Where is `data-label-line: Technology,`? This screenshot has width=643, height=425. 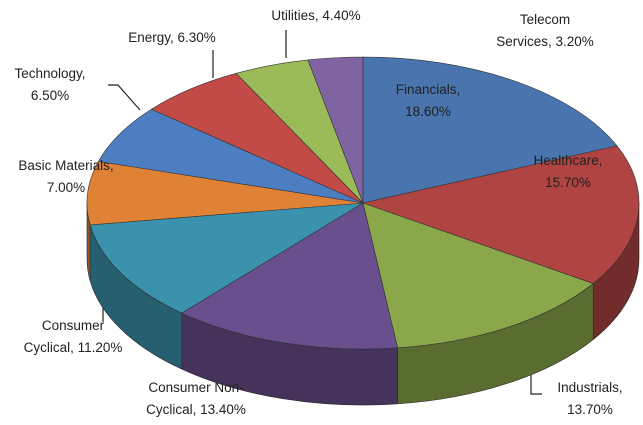
data-label-line: Technology, is located at coordinates (49, 73).